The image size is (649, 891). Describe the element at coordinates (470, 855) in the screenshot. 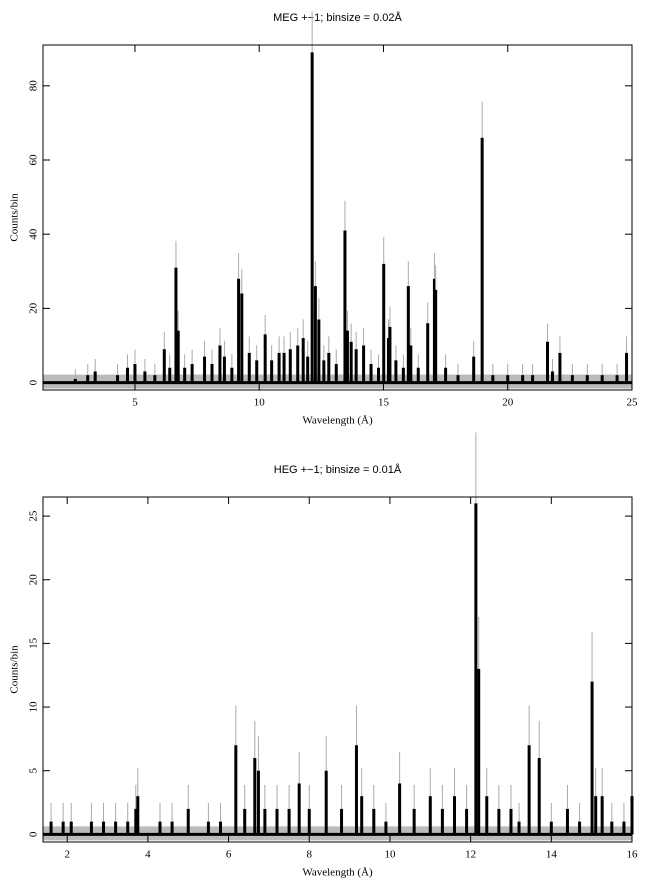

I see `x-tick-label: 12` at that location.